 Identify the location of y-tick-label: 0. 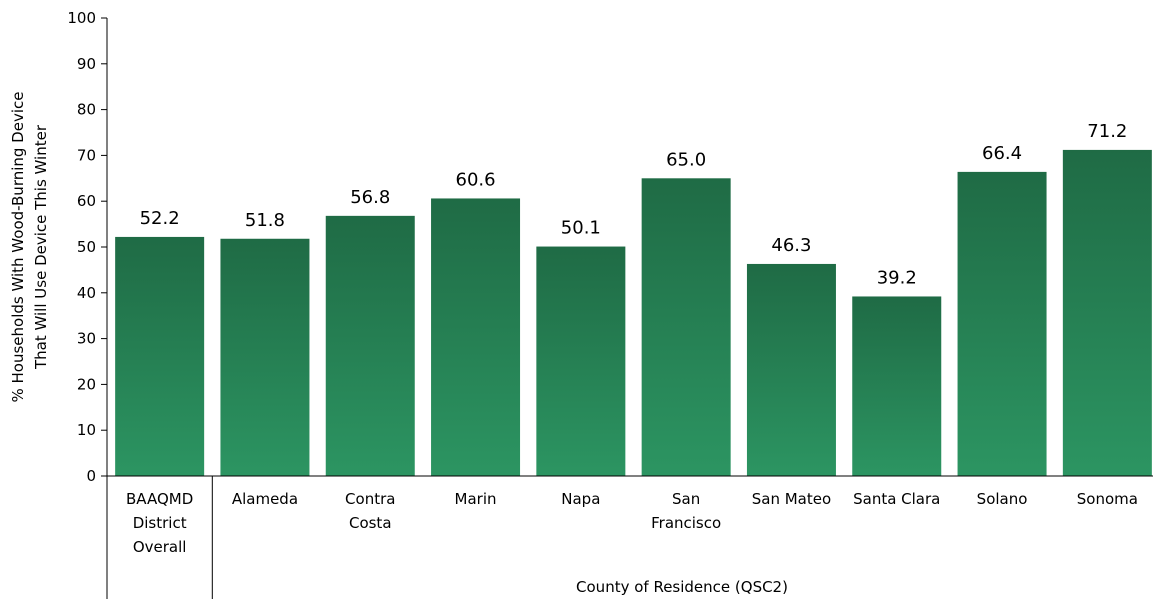
(91, 476).